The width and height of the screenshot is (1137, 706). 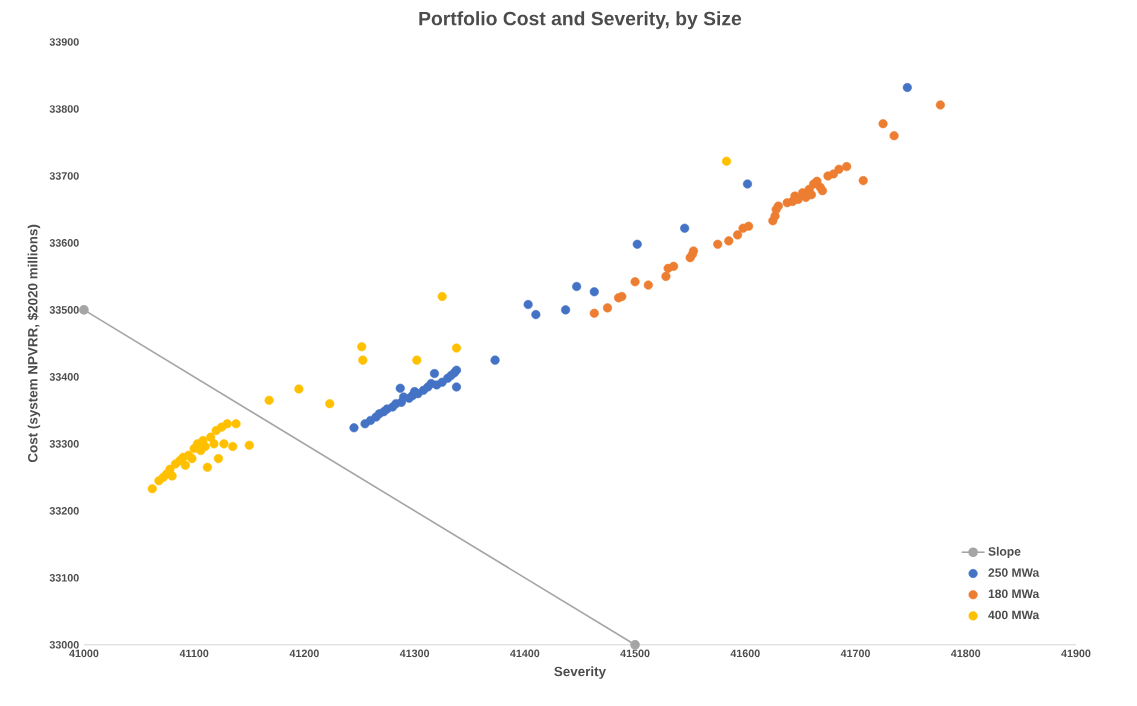 What do you see at coordinates (84, 653) in the screenshot?
I see `x-tick-label: 41000` at bounding box center [84, 653].